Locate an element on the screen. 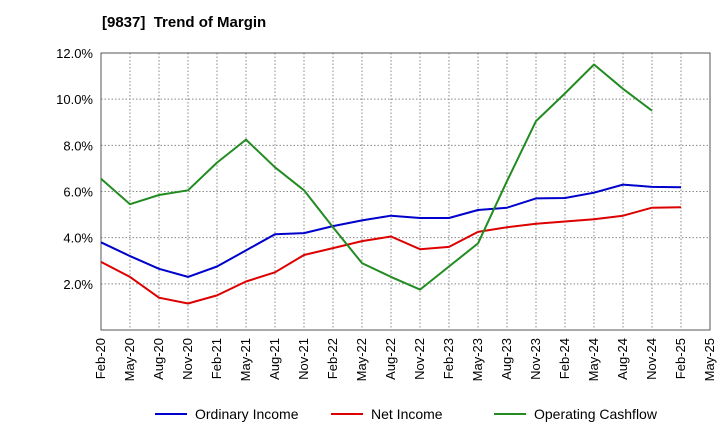  x-tick-label: Nov-24 is located at coordinates (651, 359).